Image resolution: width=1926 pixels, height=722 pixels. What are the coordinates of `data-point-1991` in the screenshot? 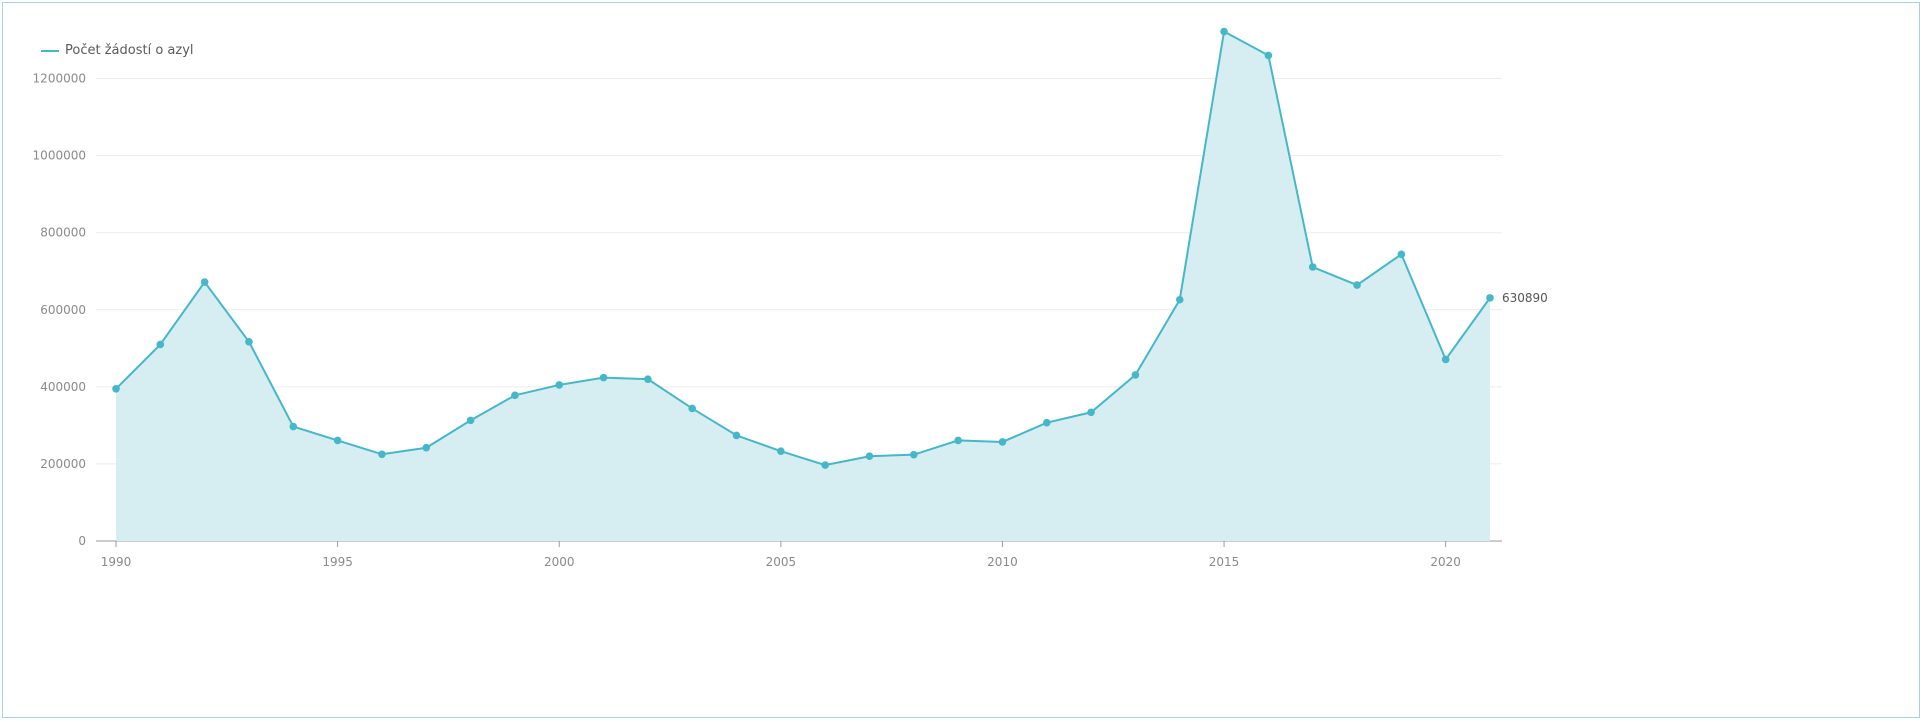 It's located at (160, 344).